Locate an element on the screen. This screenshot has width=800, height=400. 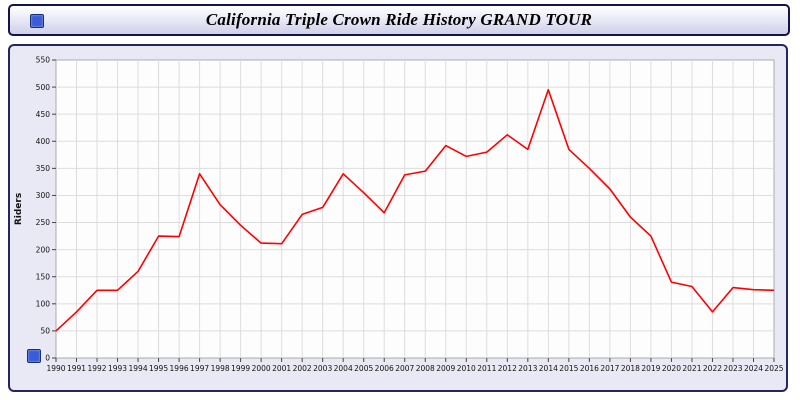
svg-text: 2006 is located at coordinates (384, 368).